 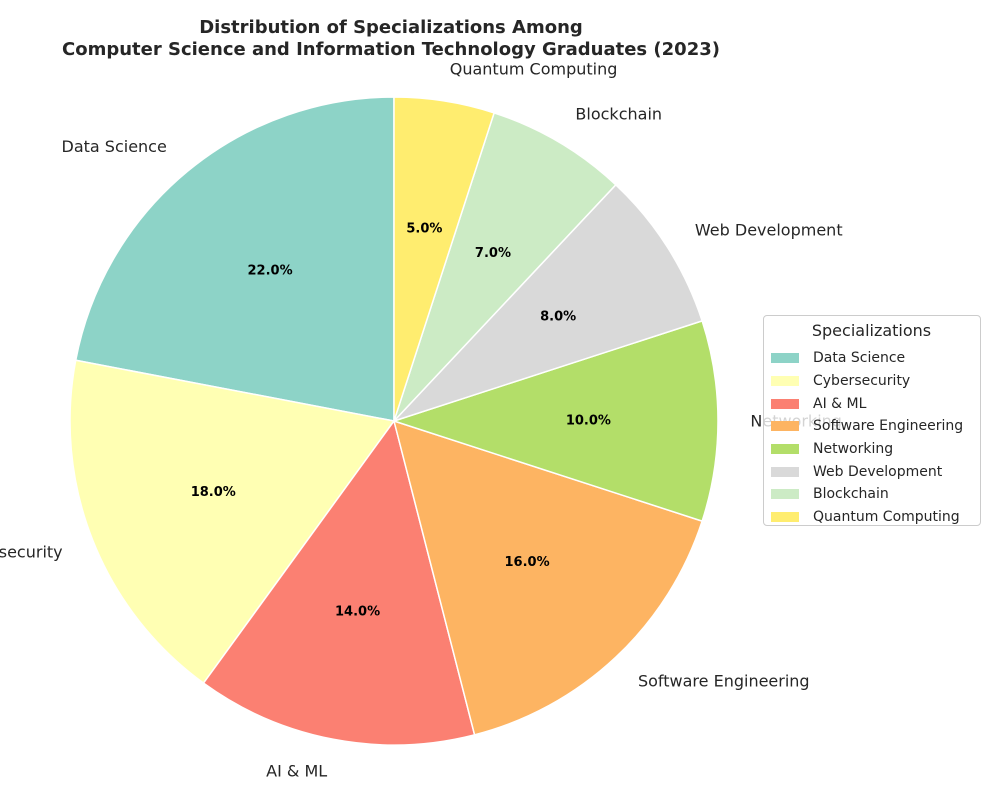 What do you see at coordinates (871, 403) in the screenshot?
I see `legend-item: AI & ML` at bounding box center [871, 403].